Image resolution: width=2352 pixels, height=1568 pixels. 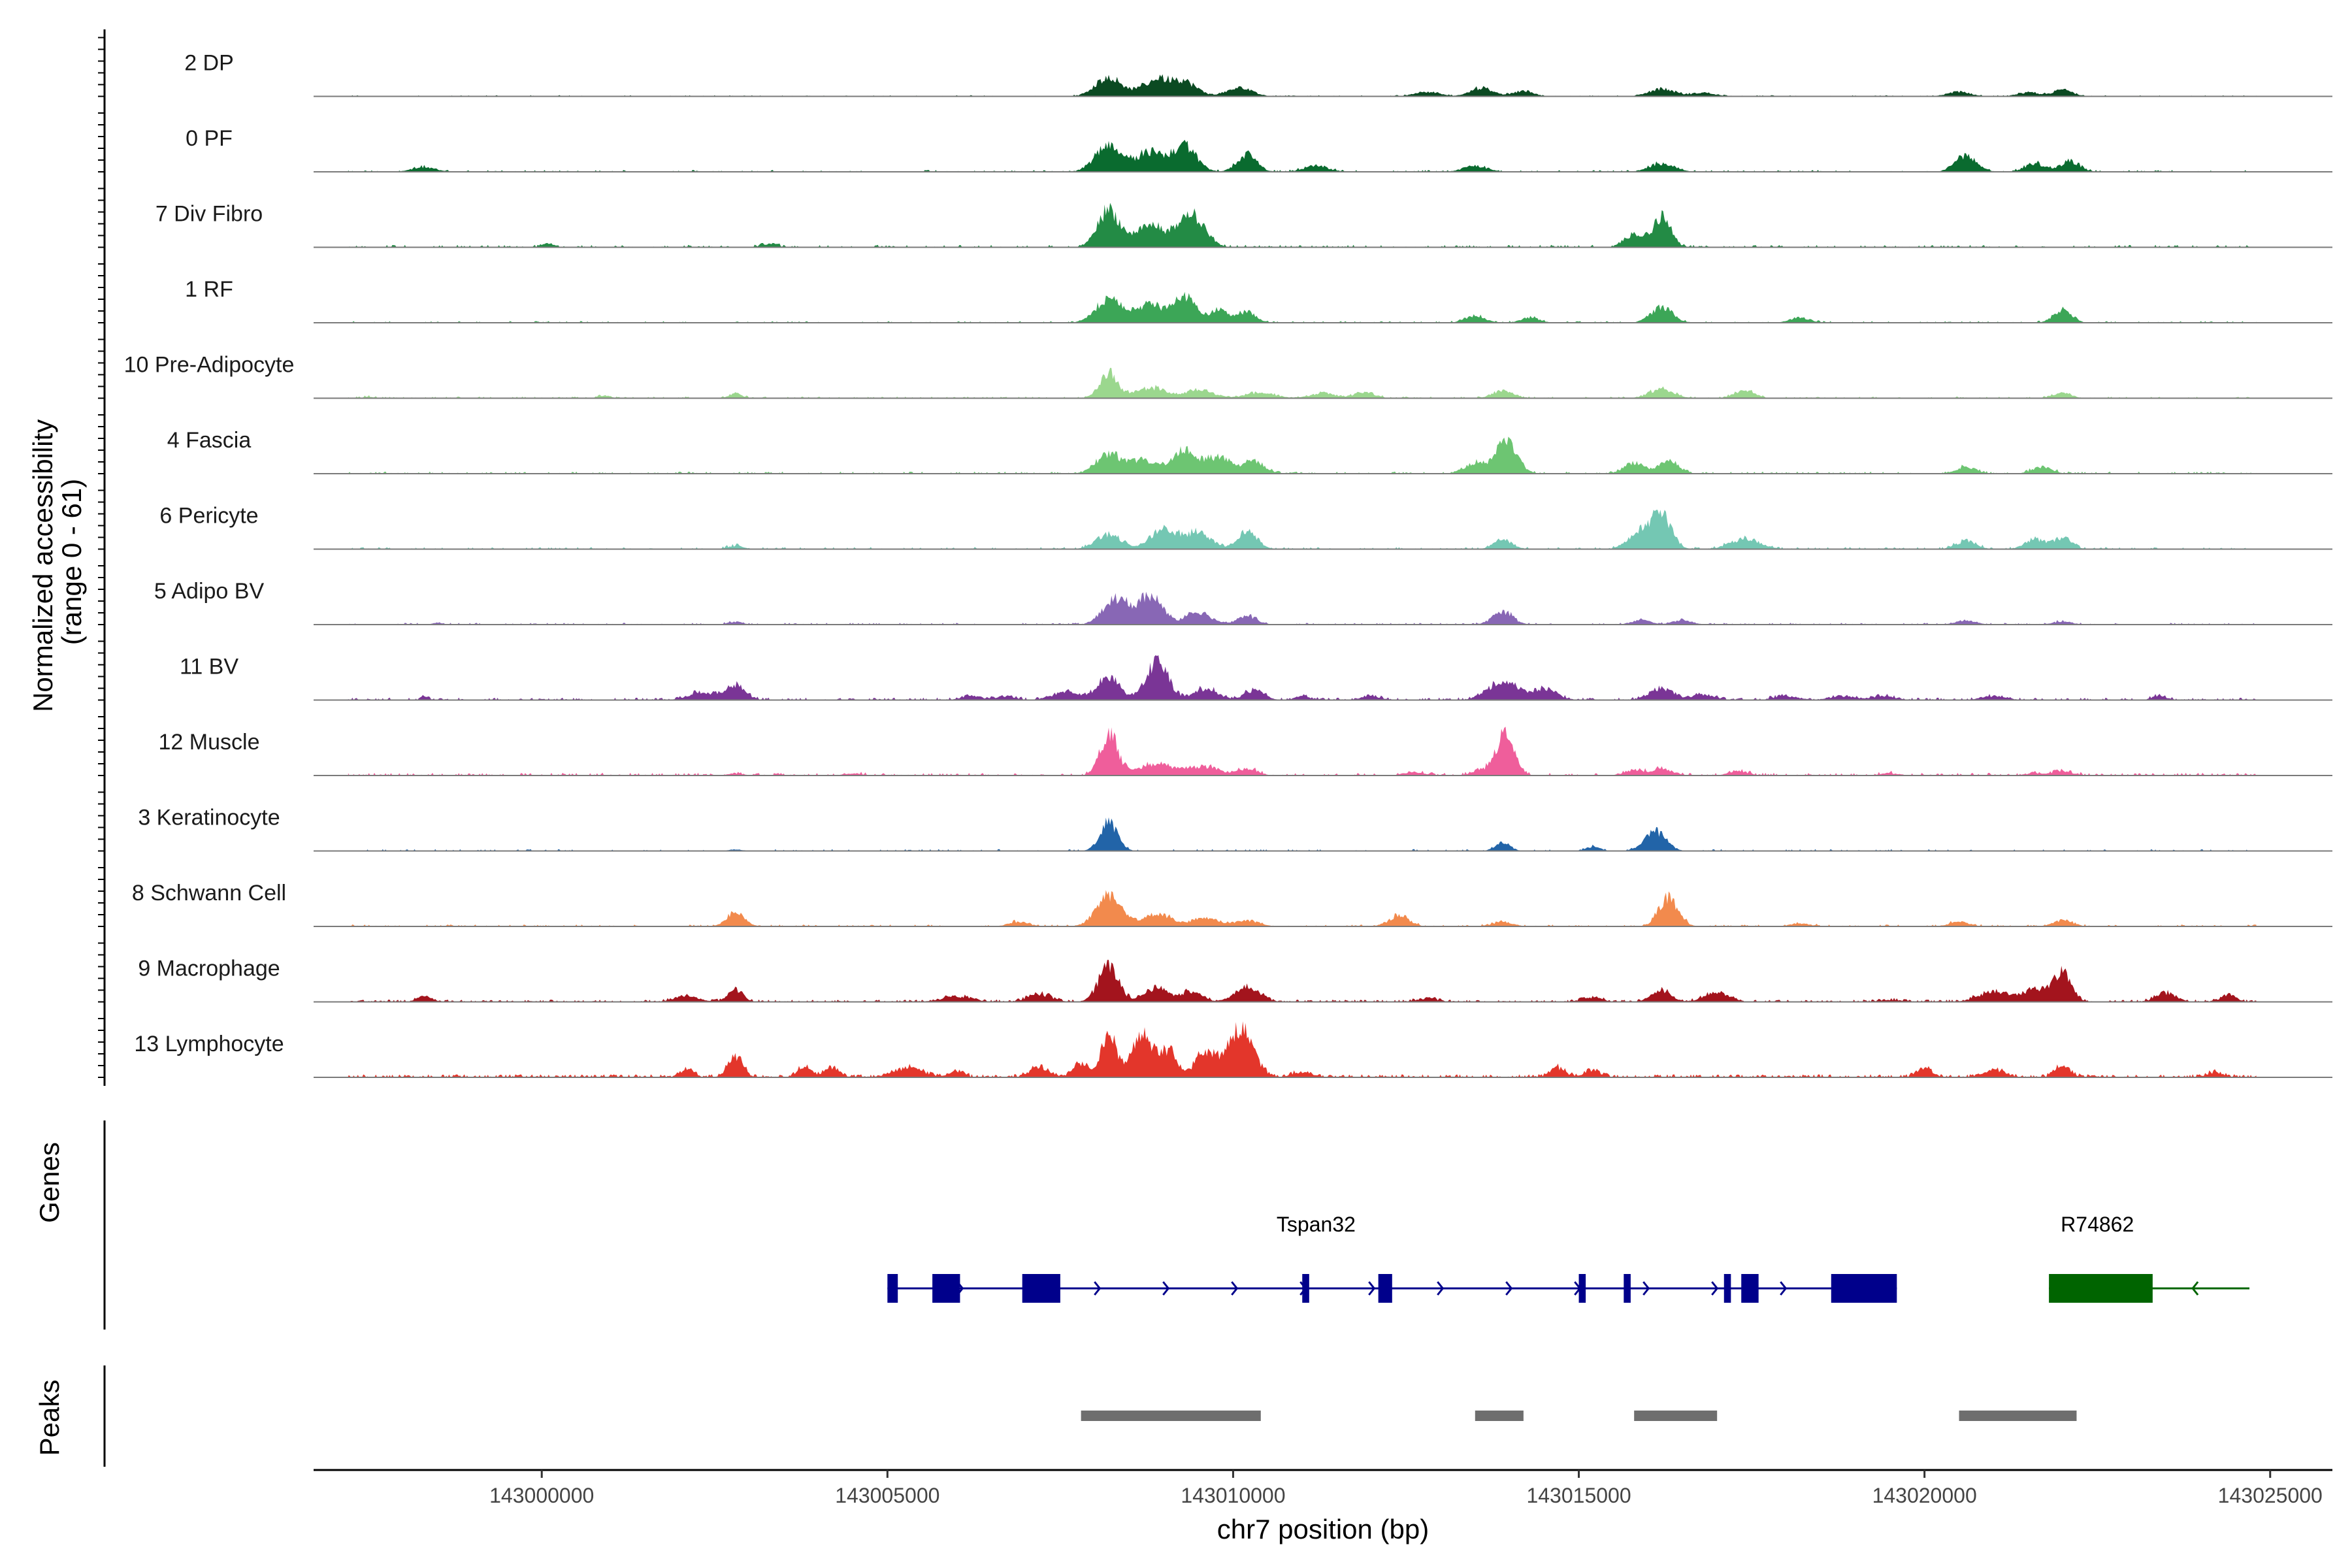 I want to click on track-1-rf: 1 RF, so click(x=1258, y=300).